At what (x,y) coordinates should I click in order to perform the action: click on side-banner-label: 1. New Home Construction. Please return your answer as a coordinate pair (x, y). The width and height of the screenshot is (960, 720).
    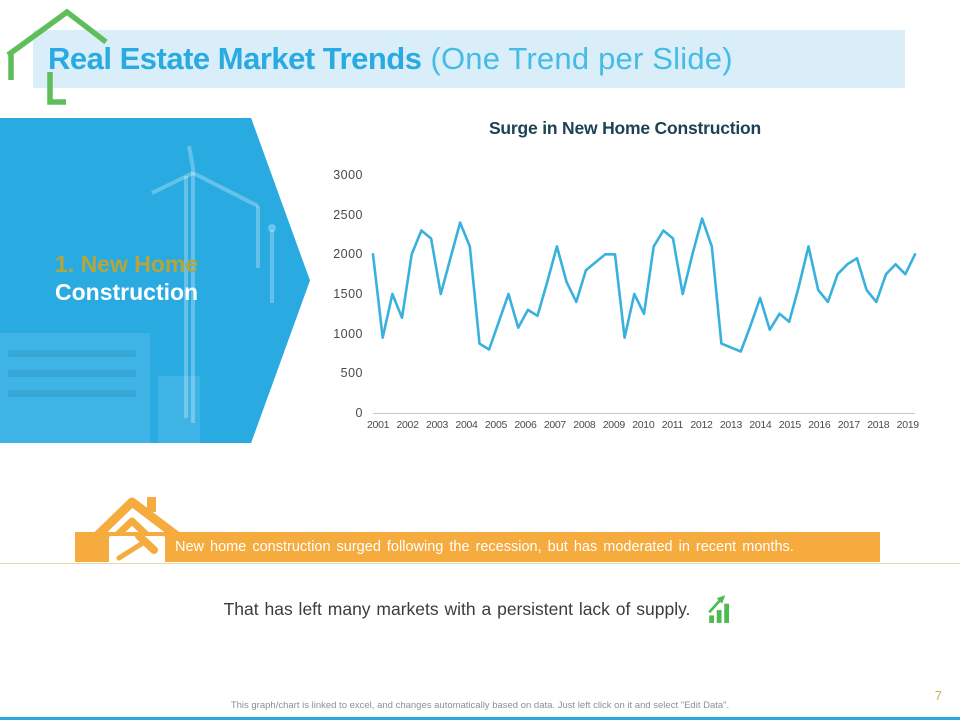
    Looking at the image, I should click on (126, 278).